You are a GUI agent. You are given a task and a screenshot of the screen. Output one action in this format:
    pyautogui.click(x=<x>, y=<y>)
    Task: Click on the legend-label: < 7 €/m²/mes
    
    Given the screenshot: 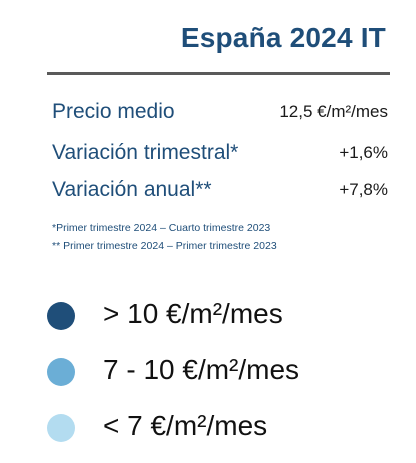 What is the action you would take?
    pyautogui.click(x=185, y=425)
    